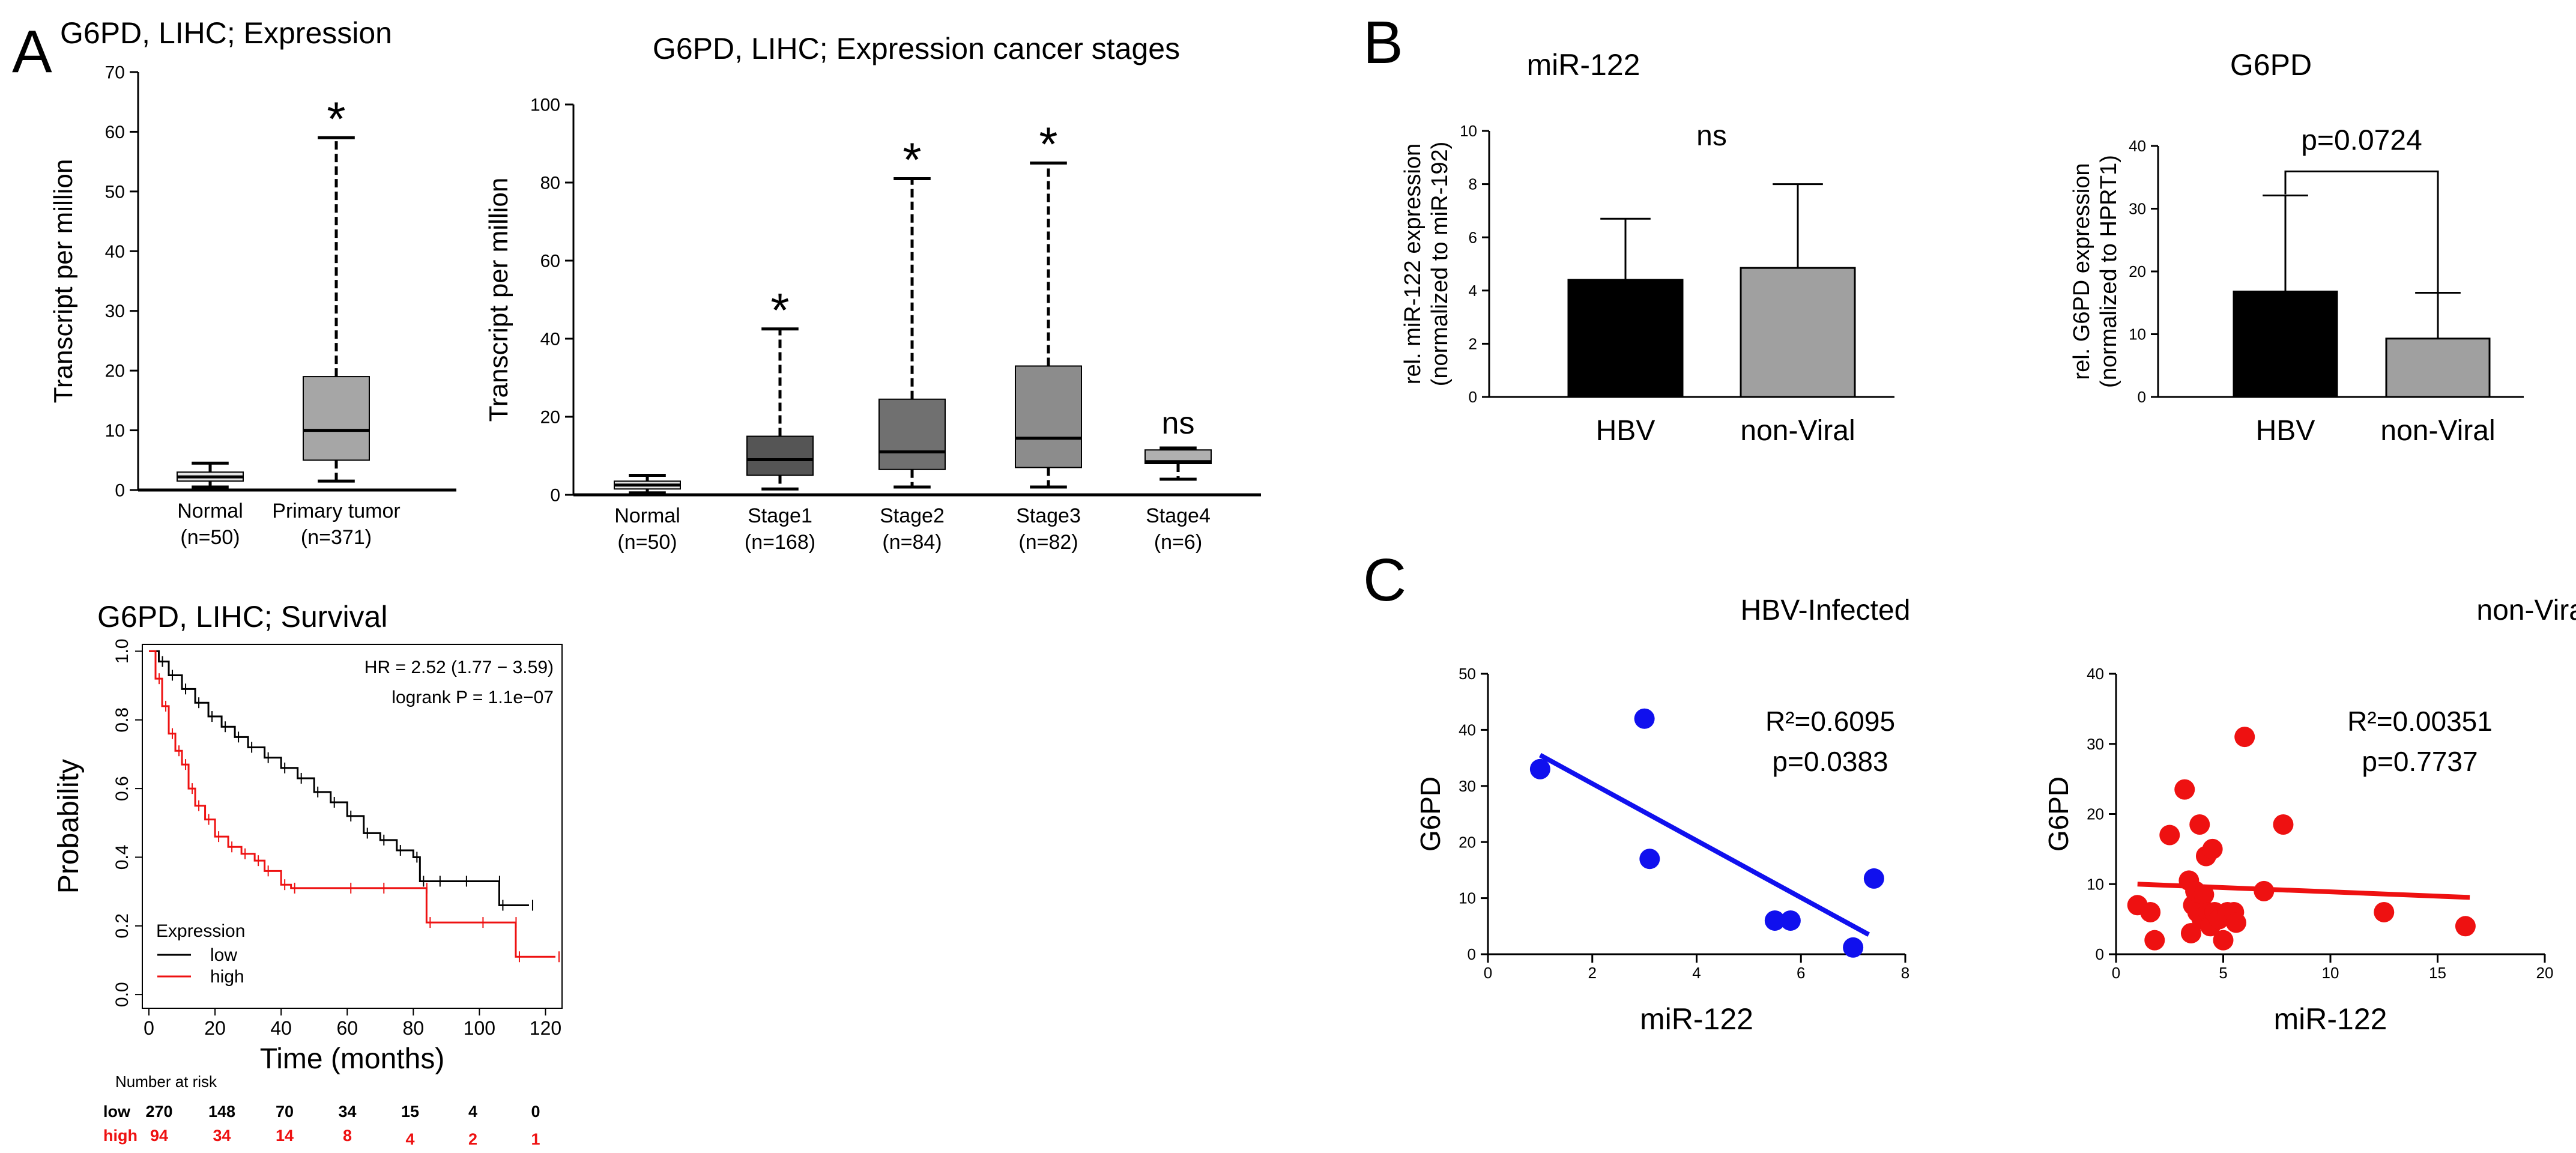 This screenshot has height=1153, width=2576. Describe the element at coordinates (1048, 515) in the screenshot. I see `category-label: Stage3` at that location.